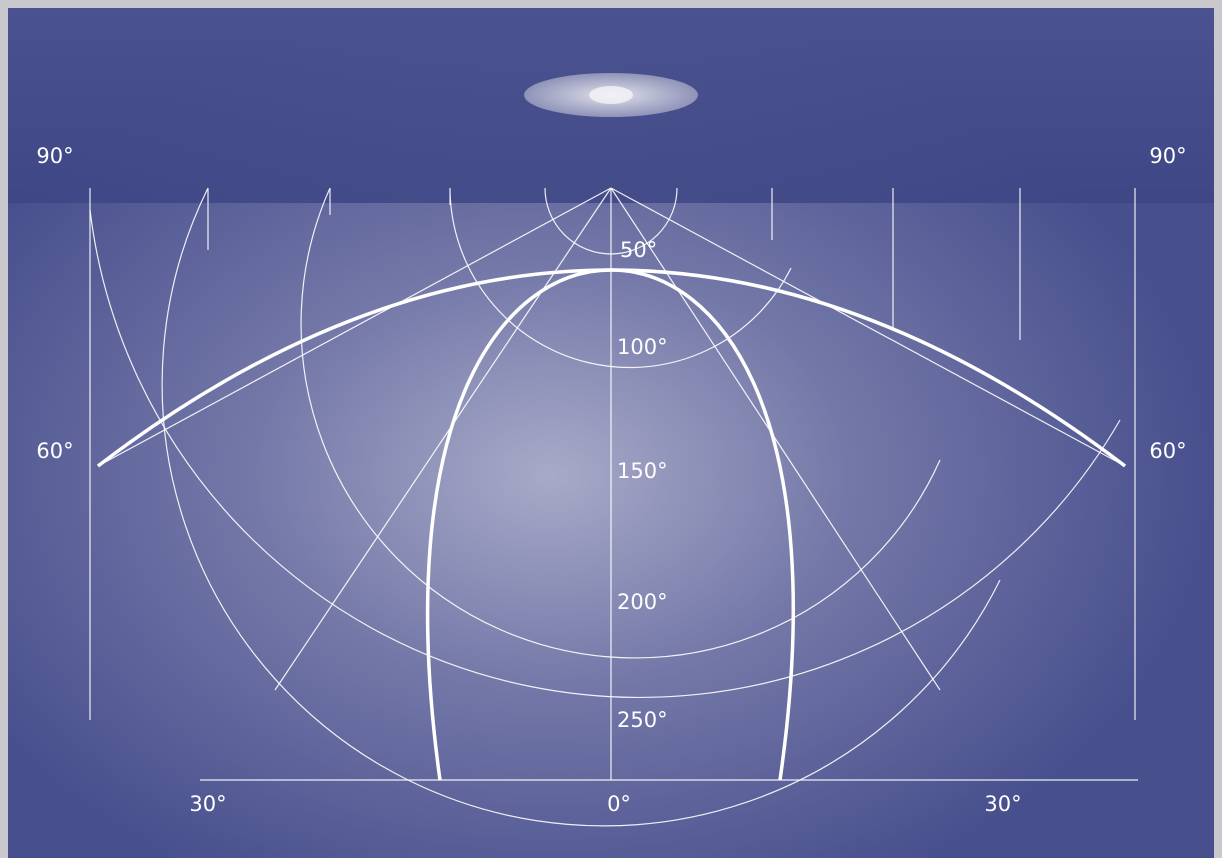 The height and width of the screenshot is (858, 1222). I want to click on angle-label: 0°, so click(619, 804).